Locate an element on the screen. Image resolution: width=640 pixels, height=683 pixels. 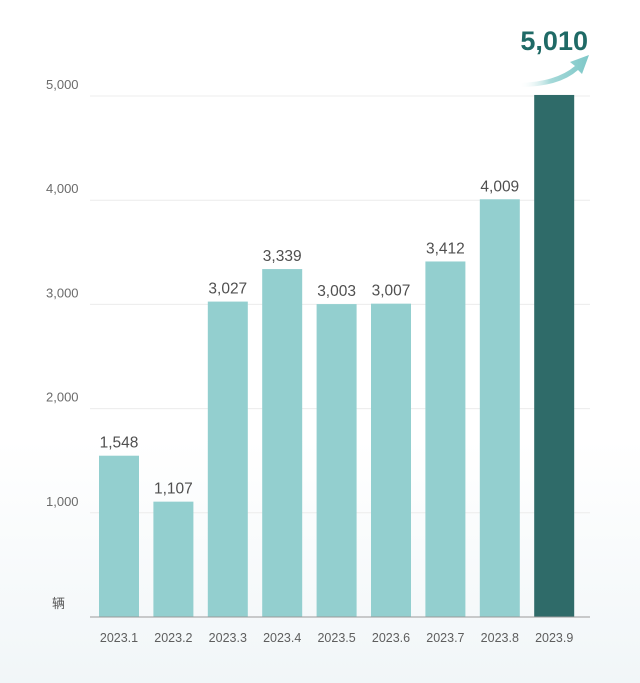
x-tick-label: 2023.5 is located at coordinates (336, 638).